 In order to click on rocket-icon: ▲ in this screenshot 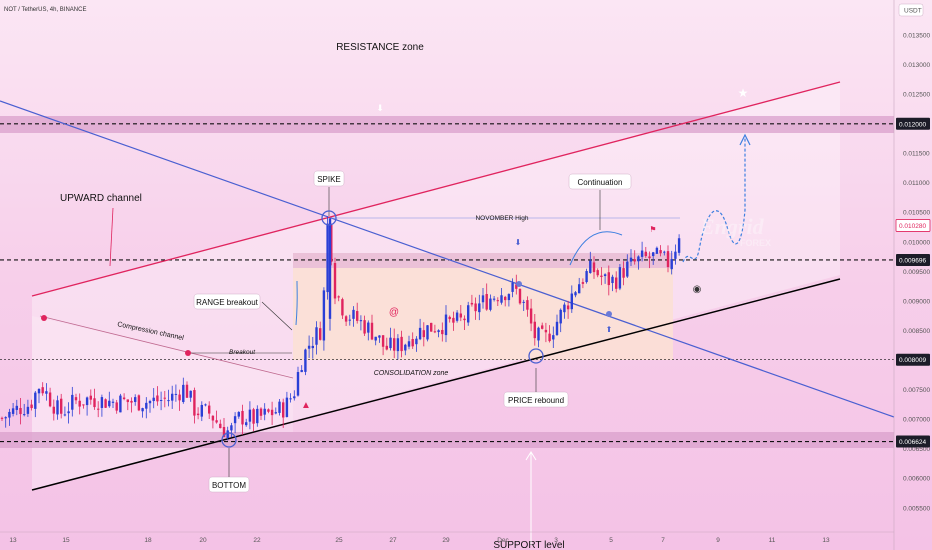, I will do `click(306, 405)`.